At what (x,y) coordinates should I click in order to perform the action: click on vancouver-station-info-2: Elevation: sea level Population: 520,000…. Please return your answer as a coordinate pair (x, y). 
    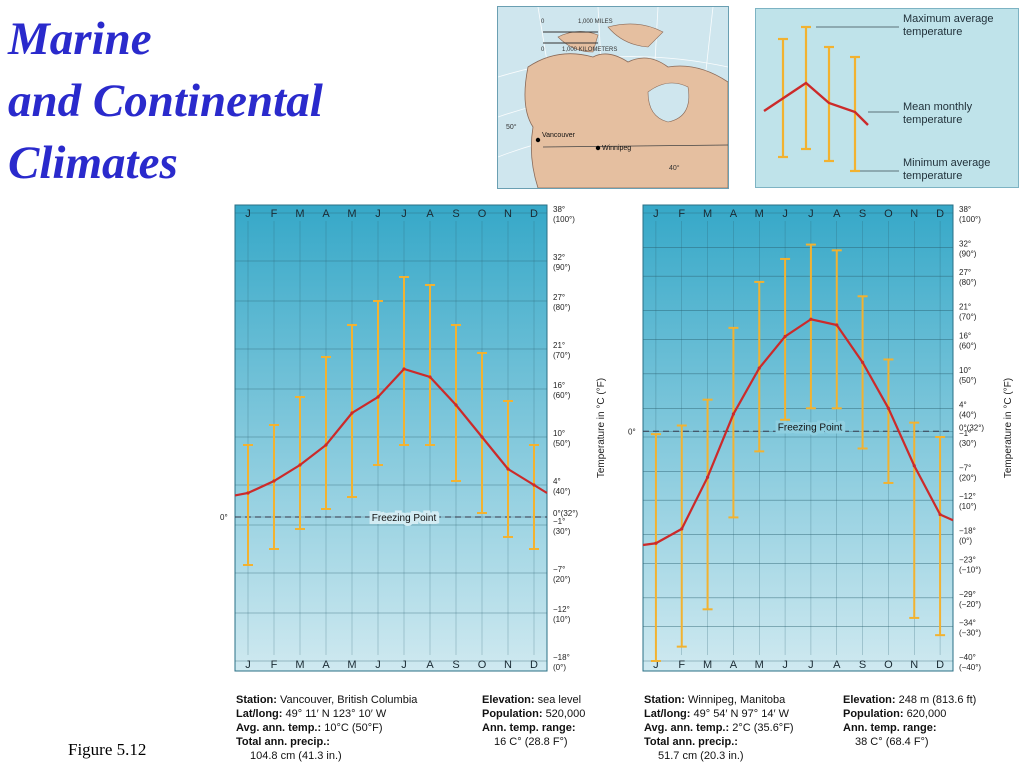
    Looking at the image, I should click on (533, 721).